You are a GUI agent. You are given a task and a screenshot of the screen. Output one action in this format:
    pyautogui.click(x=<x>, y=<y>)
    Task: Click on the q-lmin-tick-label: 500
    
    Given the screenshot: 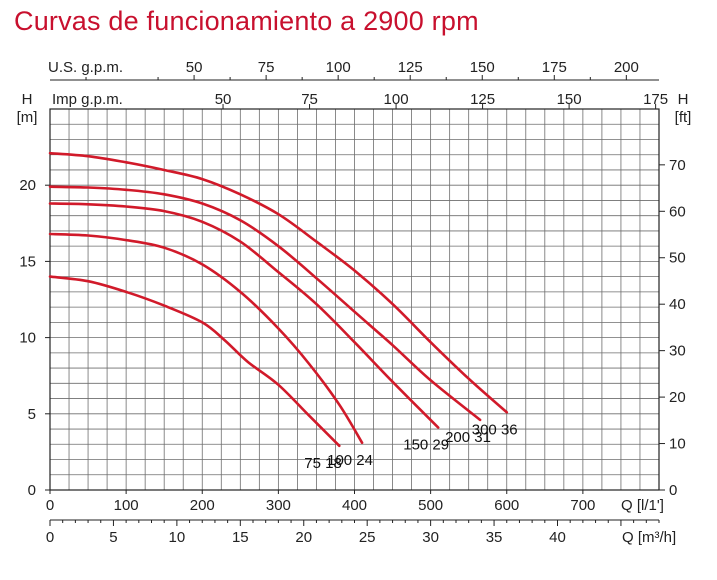 What is the action you would take?
    pyautogui.click(x=430, y=505)
    